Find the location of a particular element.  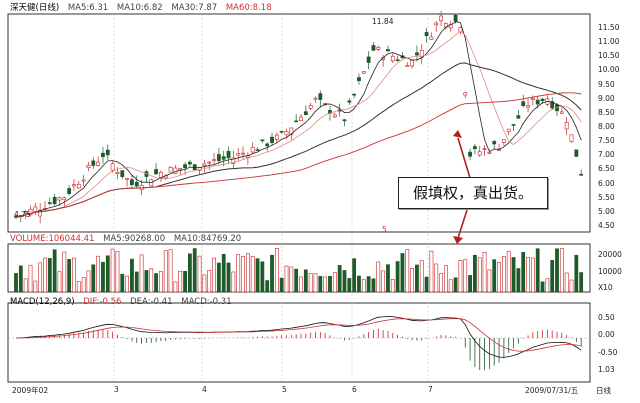

x-axis-month: 3 is located at coordinates (116, 389).